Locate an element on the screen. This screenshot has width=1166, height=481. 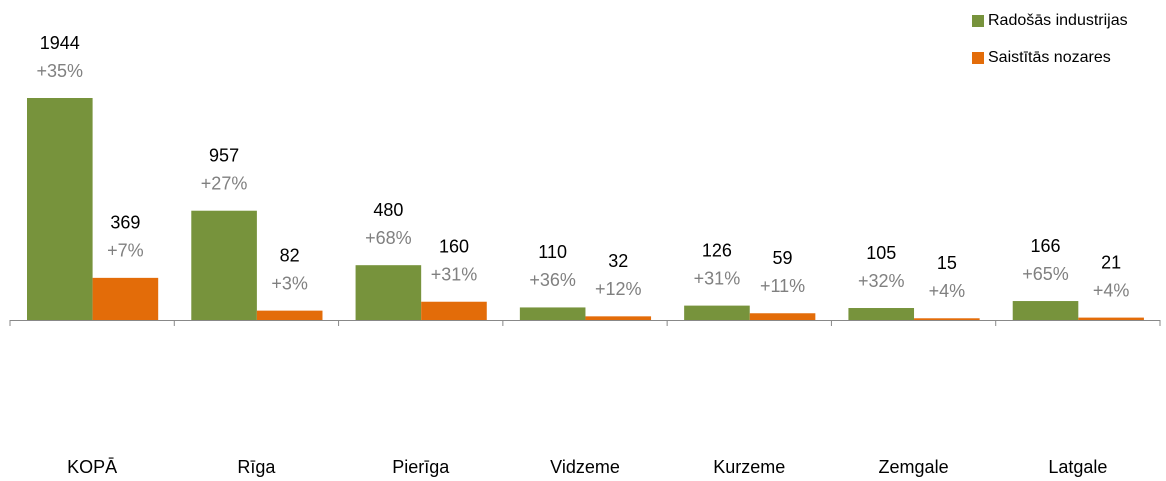
value-label: 480 is located at coordinates (388, 210).